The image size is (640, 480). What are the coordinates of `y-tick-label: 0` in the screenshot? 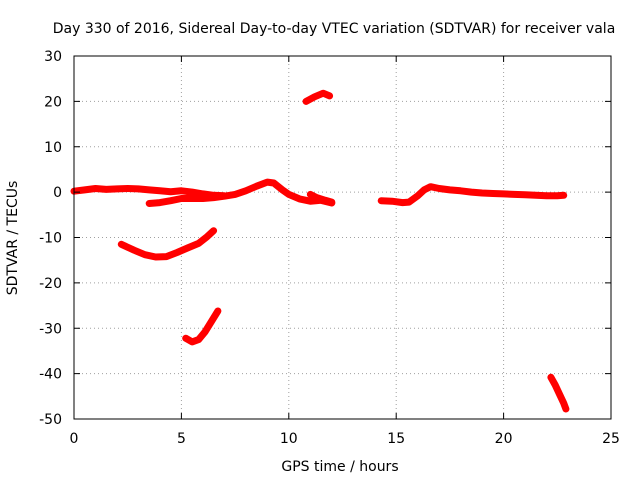 It's located at (57, 193).